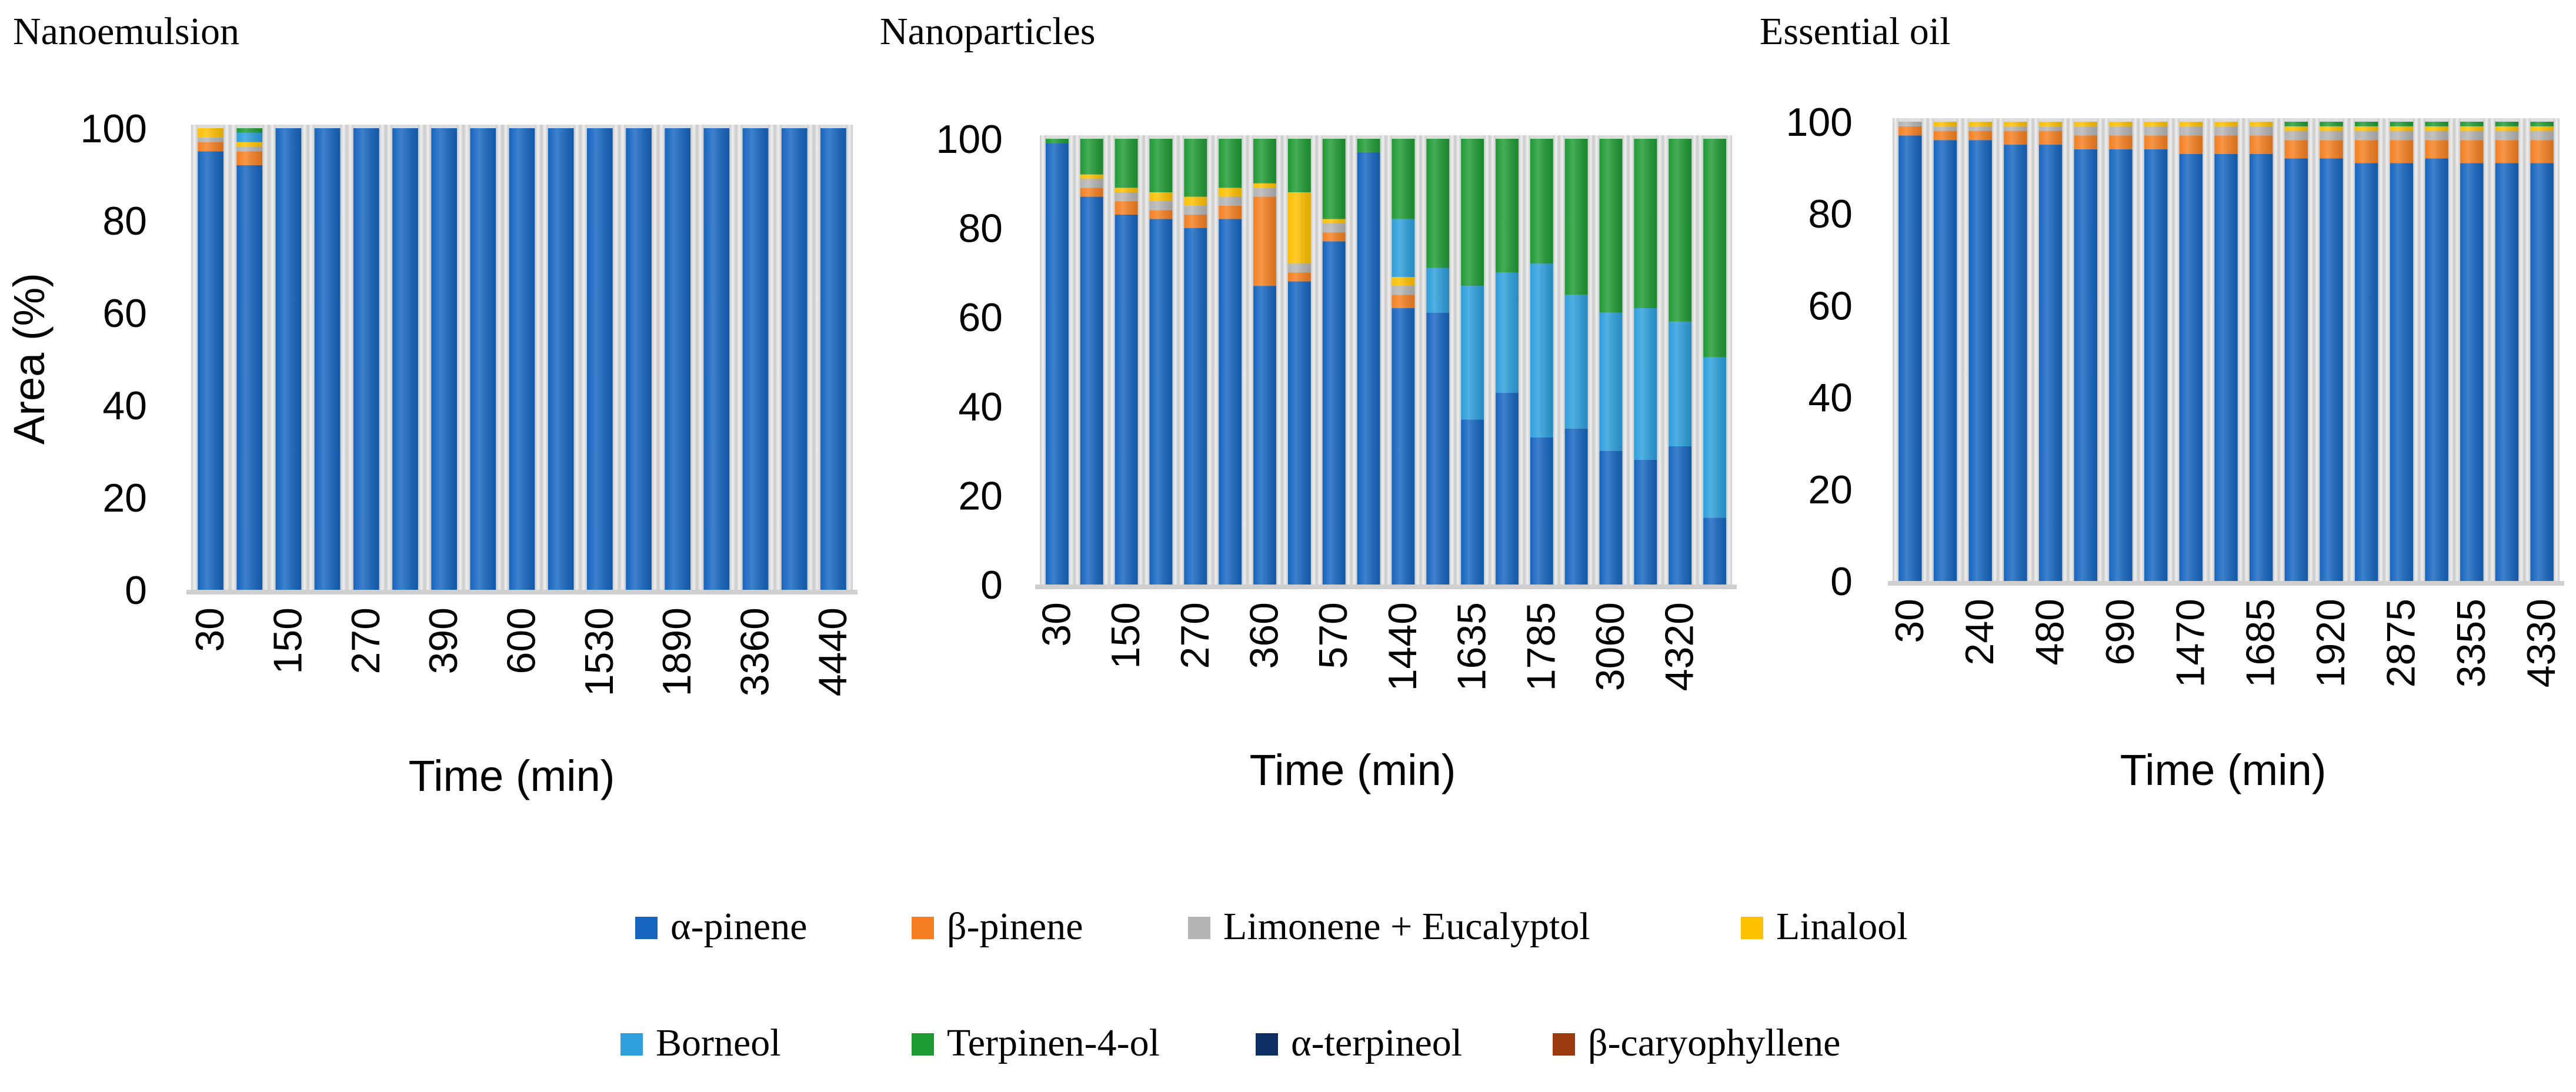 This screenshot has width=2576, height=1092. I want to click on y-tick-label: 40, so click(1830, 398).